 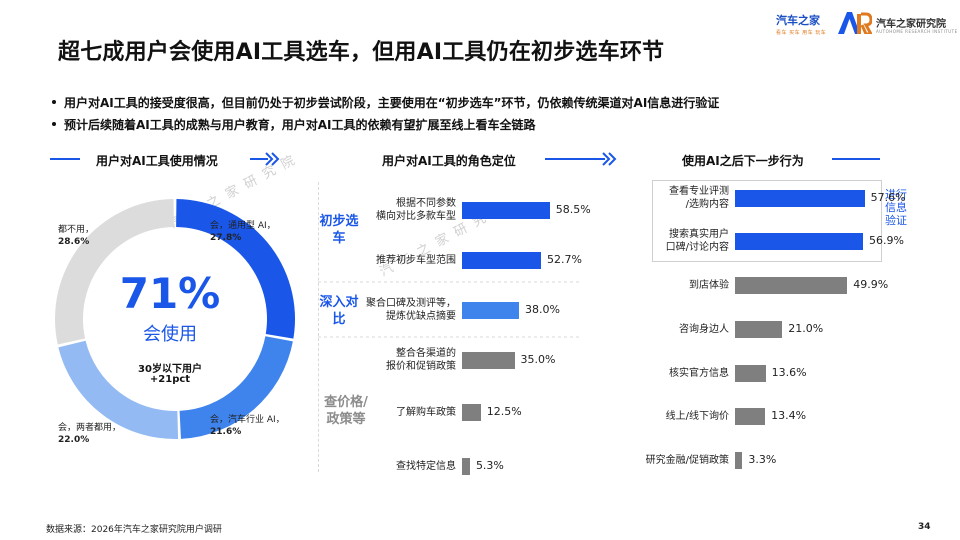 What do you see at coordinates (896, 207) in the screenshot?
I see `verification-callout-label: 进行信息验证` at bounding box center [896, 207].